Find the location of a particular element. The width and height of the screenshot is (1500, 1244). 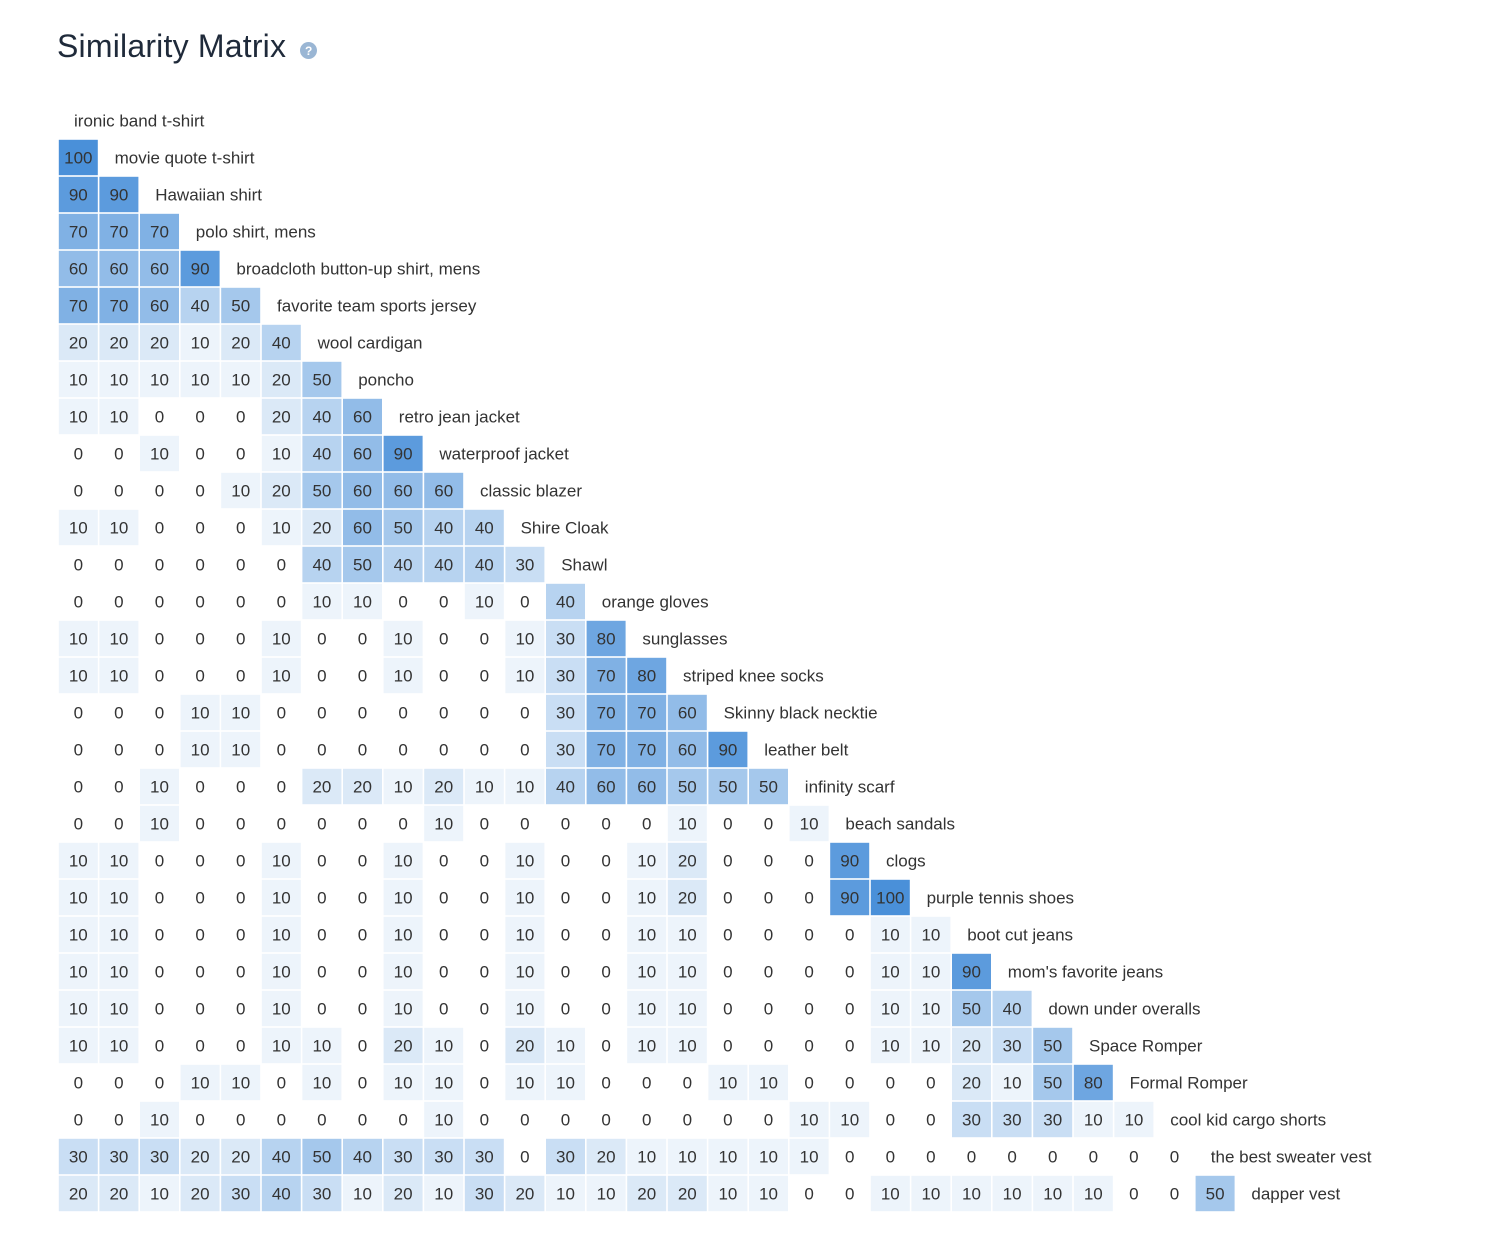

row-label: Space Romper is located at coordinates (1146, 1046).